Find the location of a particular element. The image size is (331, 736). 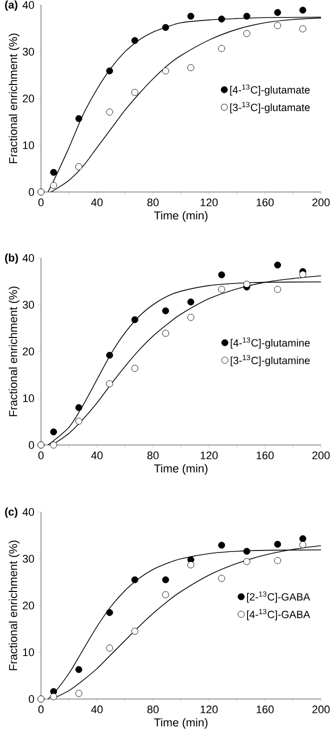

legend-label: [4-$^{13}$C]-glutamine is located at coordinates (270, 343).